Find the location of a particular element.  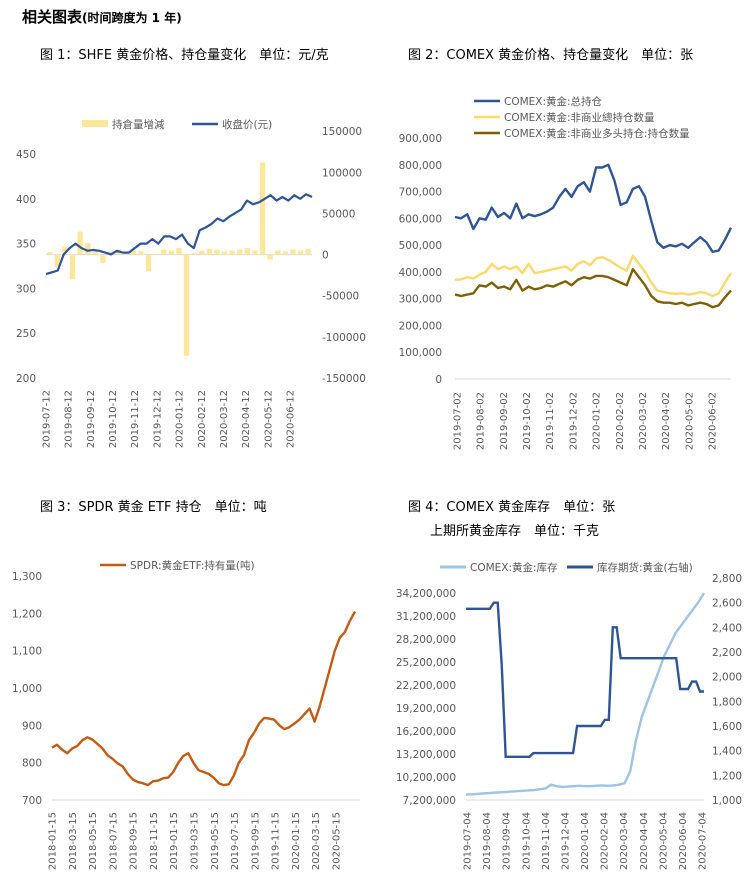

c1-x-tick: 2020-02-12 is located at coordinates (202, 419).